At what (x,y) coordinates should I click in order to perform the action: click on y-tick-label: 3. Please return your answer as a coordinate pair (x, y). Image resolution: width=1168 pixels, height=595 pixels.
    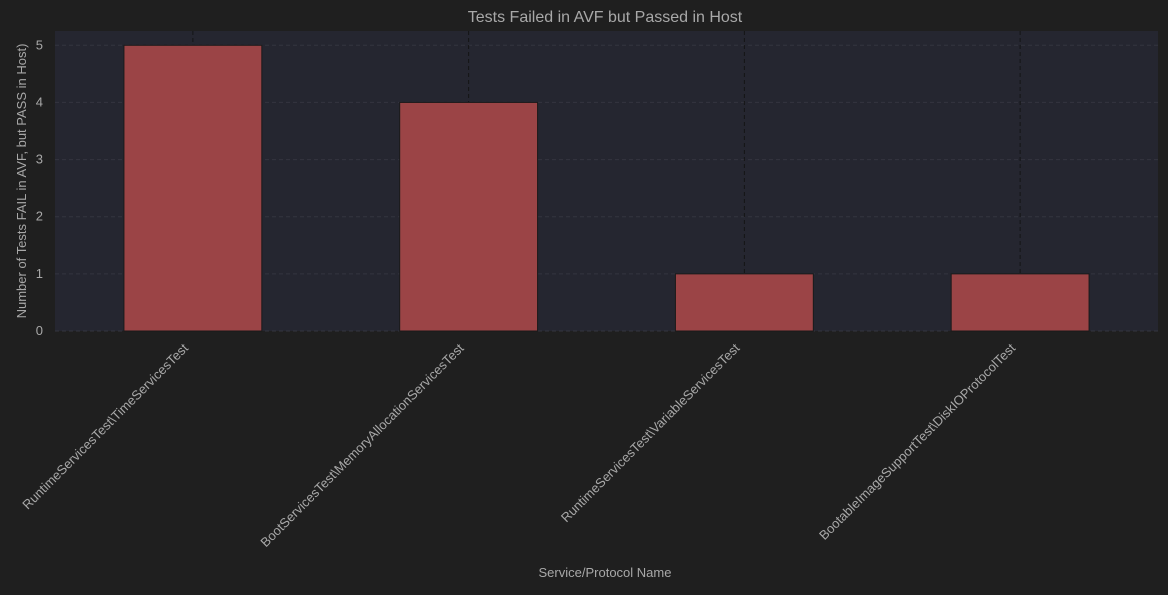
    Looking at the image, I should click on (39, 159).